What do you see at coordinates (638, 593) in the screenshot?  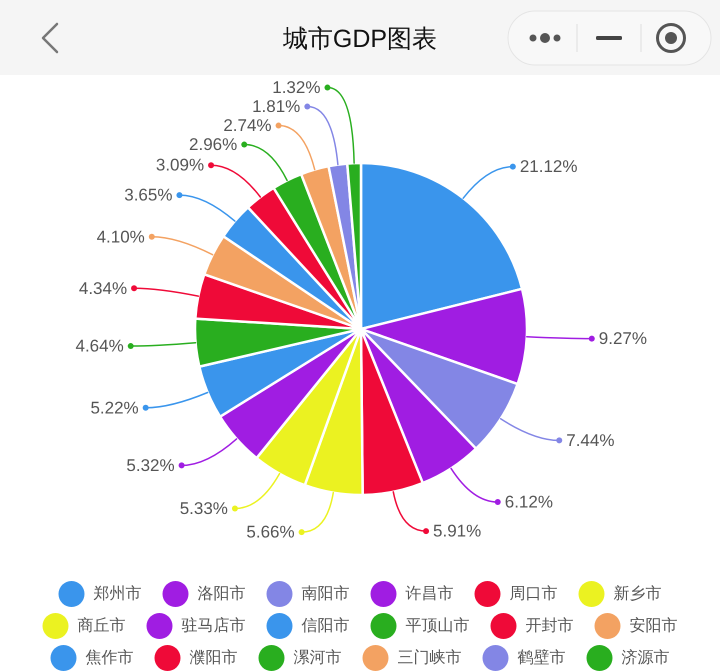 I see `legend-label: 新乡市` at bounding box center [638, 593].